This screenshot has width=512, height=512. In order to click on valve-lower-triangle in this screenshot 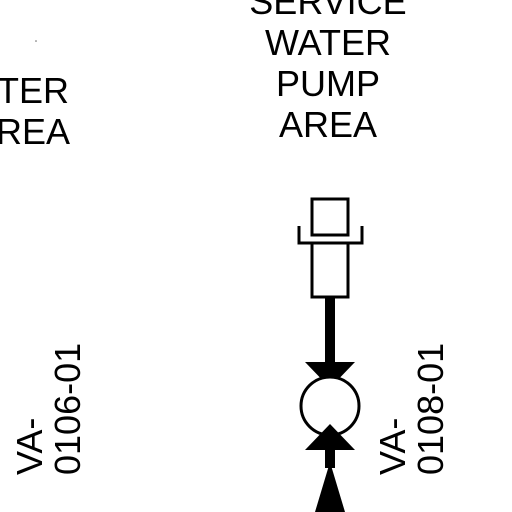, I will do `click(330, 437)`.